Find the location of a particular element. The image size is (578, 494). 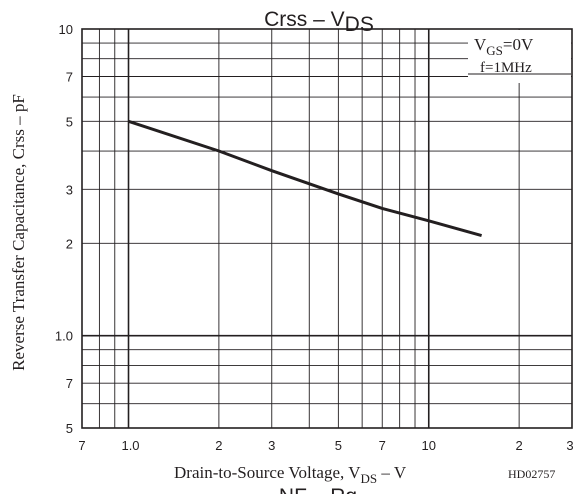

next-chart-title-fragment: NF – Rg is located at coordinates (318, 489).